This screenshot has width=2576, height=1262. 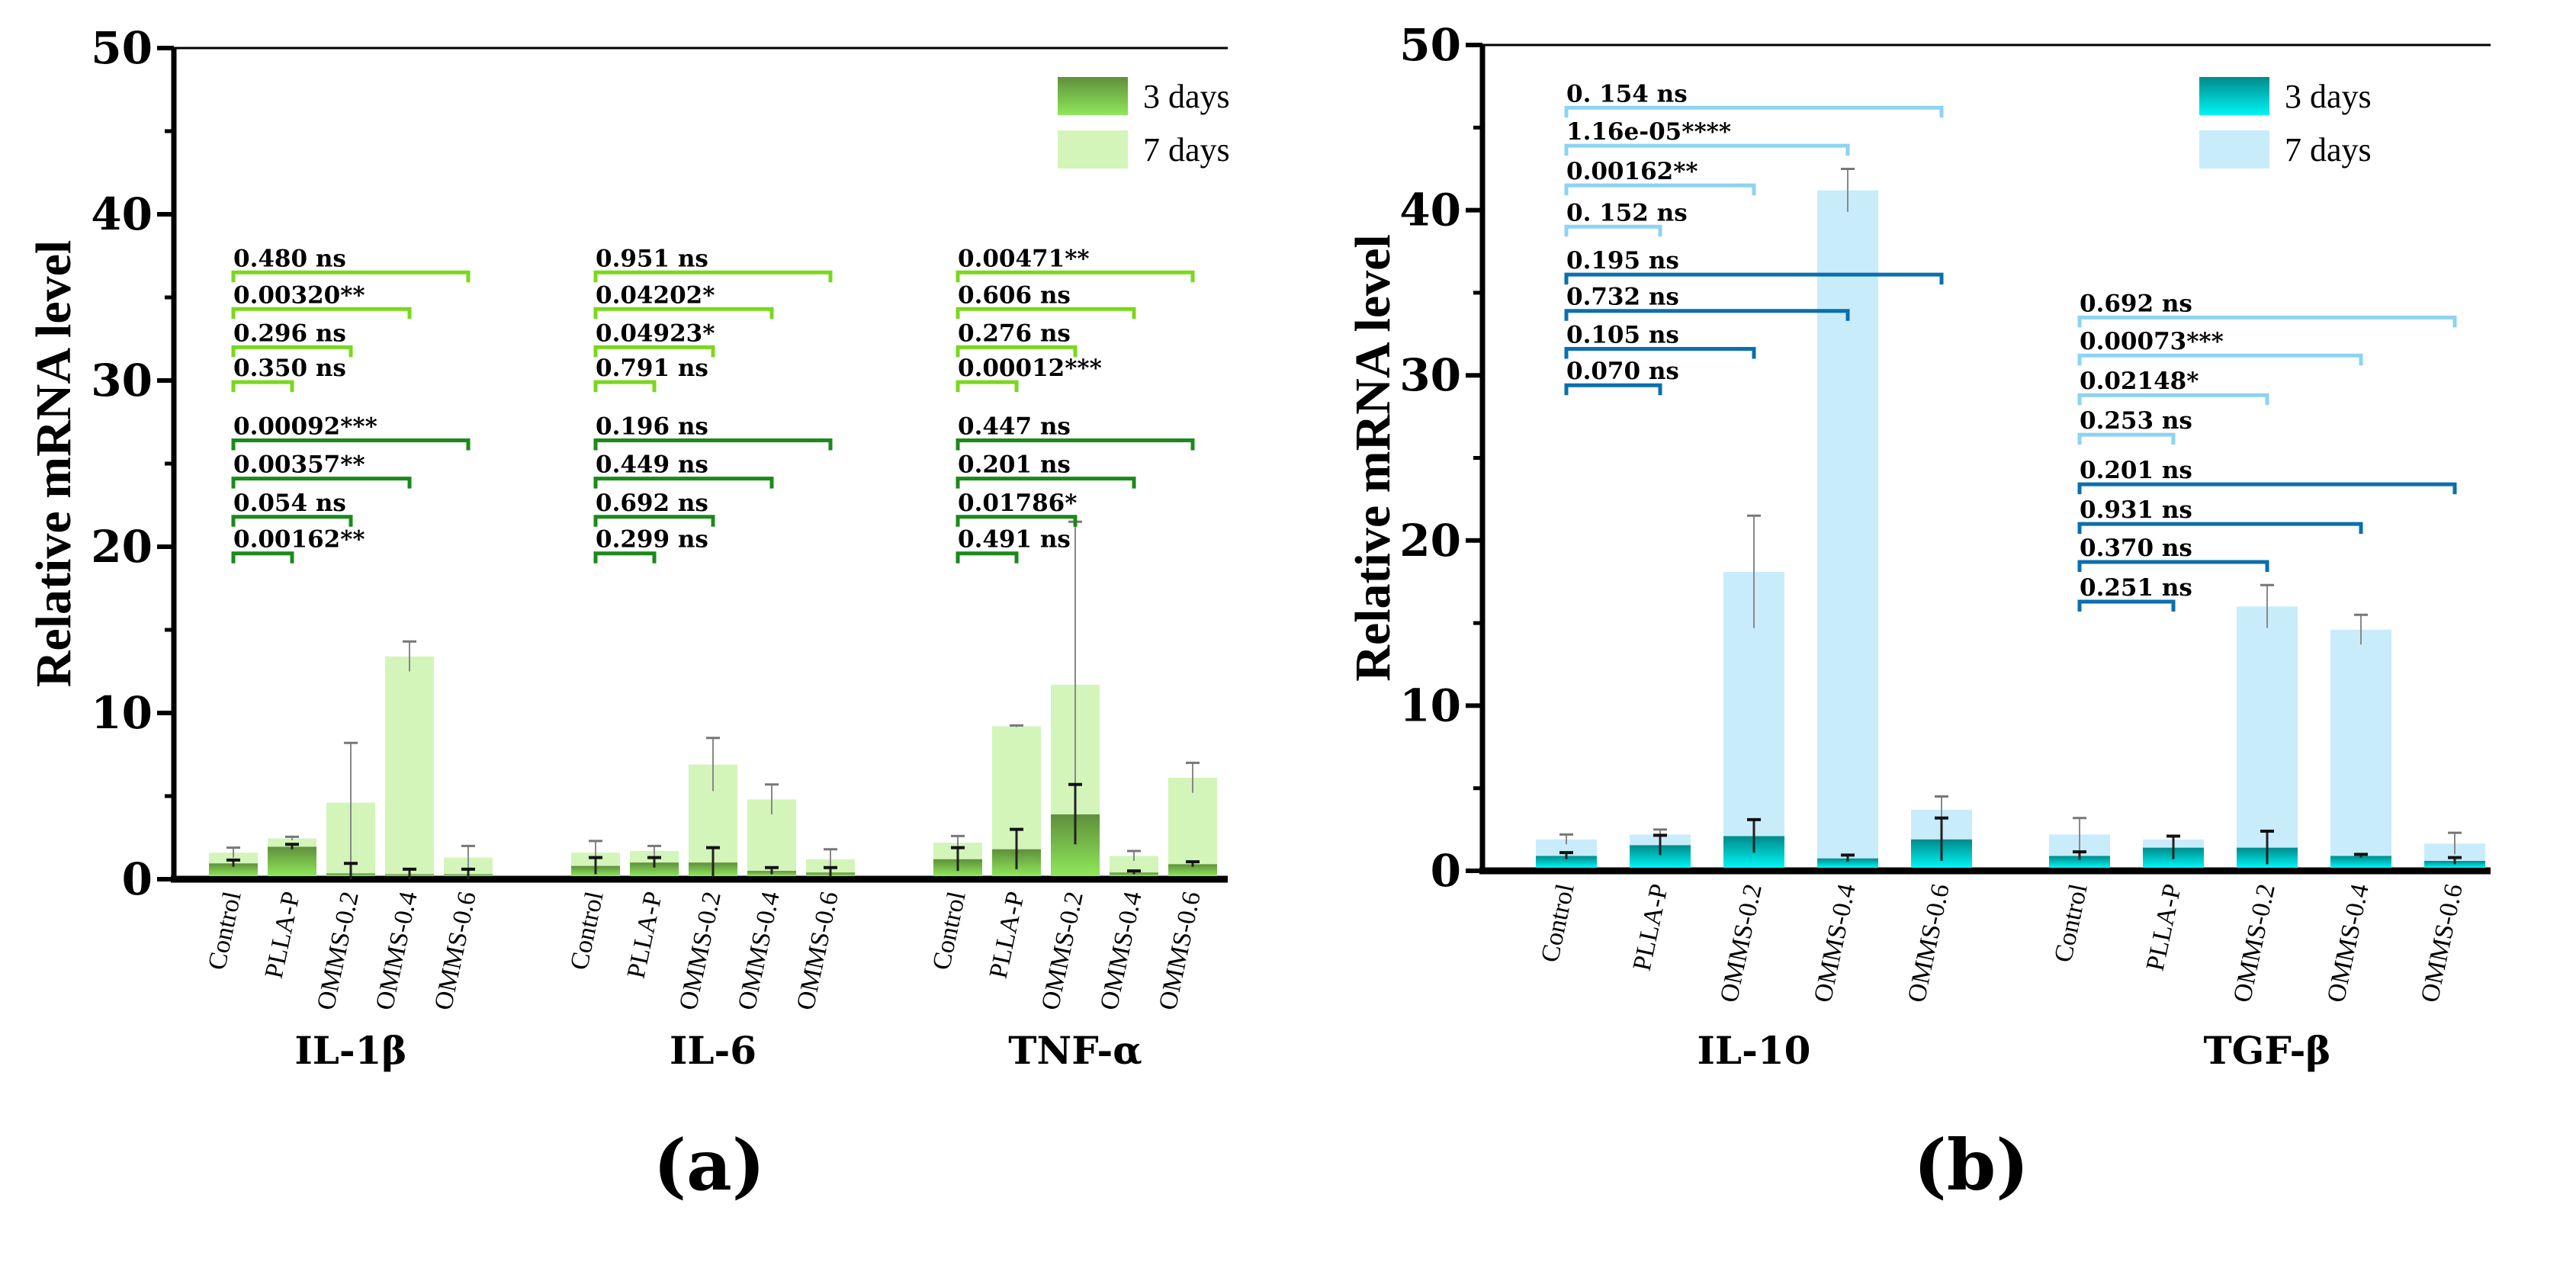 What do you see at coordinates (2328, 150) in the screenshot?
I see `legend-label-7-days: 7 days` at bounding box center [2328, 150].